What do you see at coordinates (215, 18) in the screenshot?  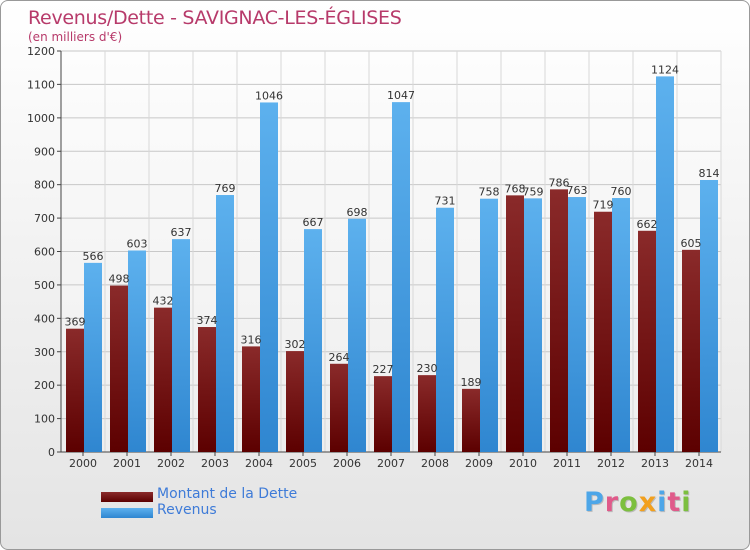 I see `chart-title: Revenus/Dette - SAVIGNAC-LES-ÉGLISES` at bounding box center [215, 18].